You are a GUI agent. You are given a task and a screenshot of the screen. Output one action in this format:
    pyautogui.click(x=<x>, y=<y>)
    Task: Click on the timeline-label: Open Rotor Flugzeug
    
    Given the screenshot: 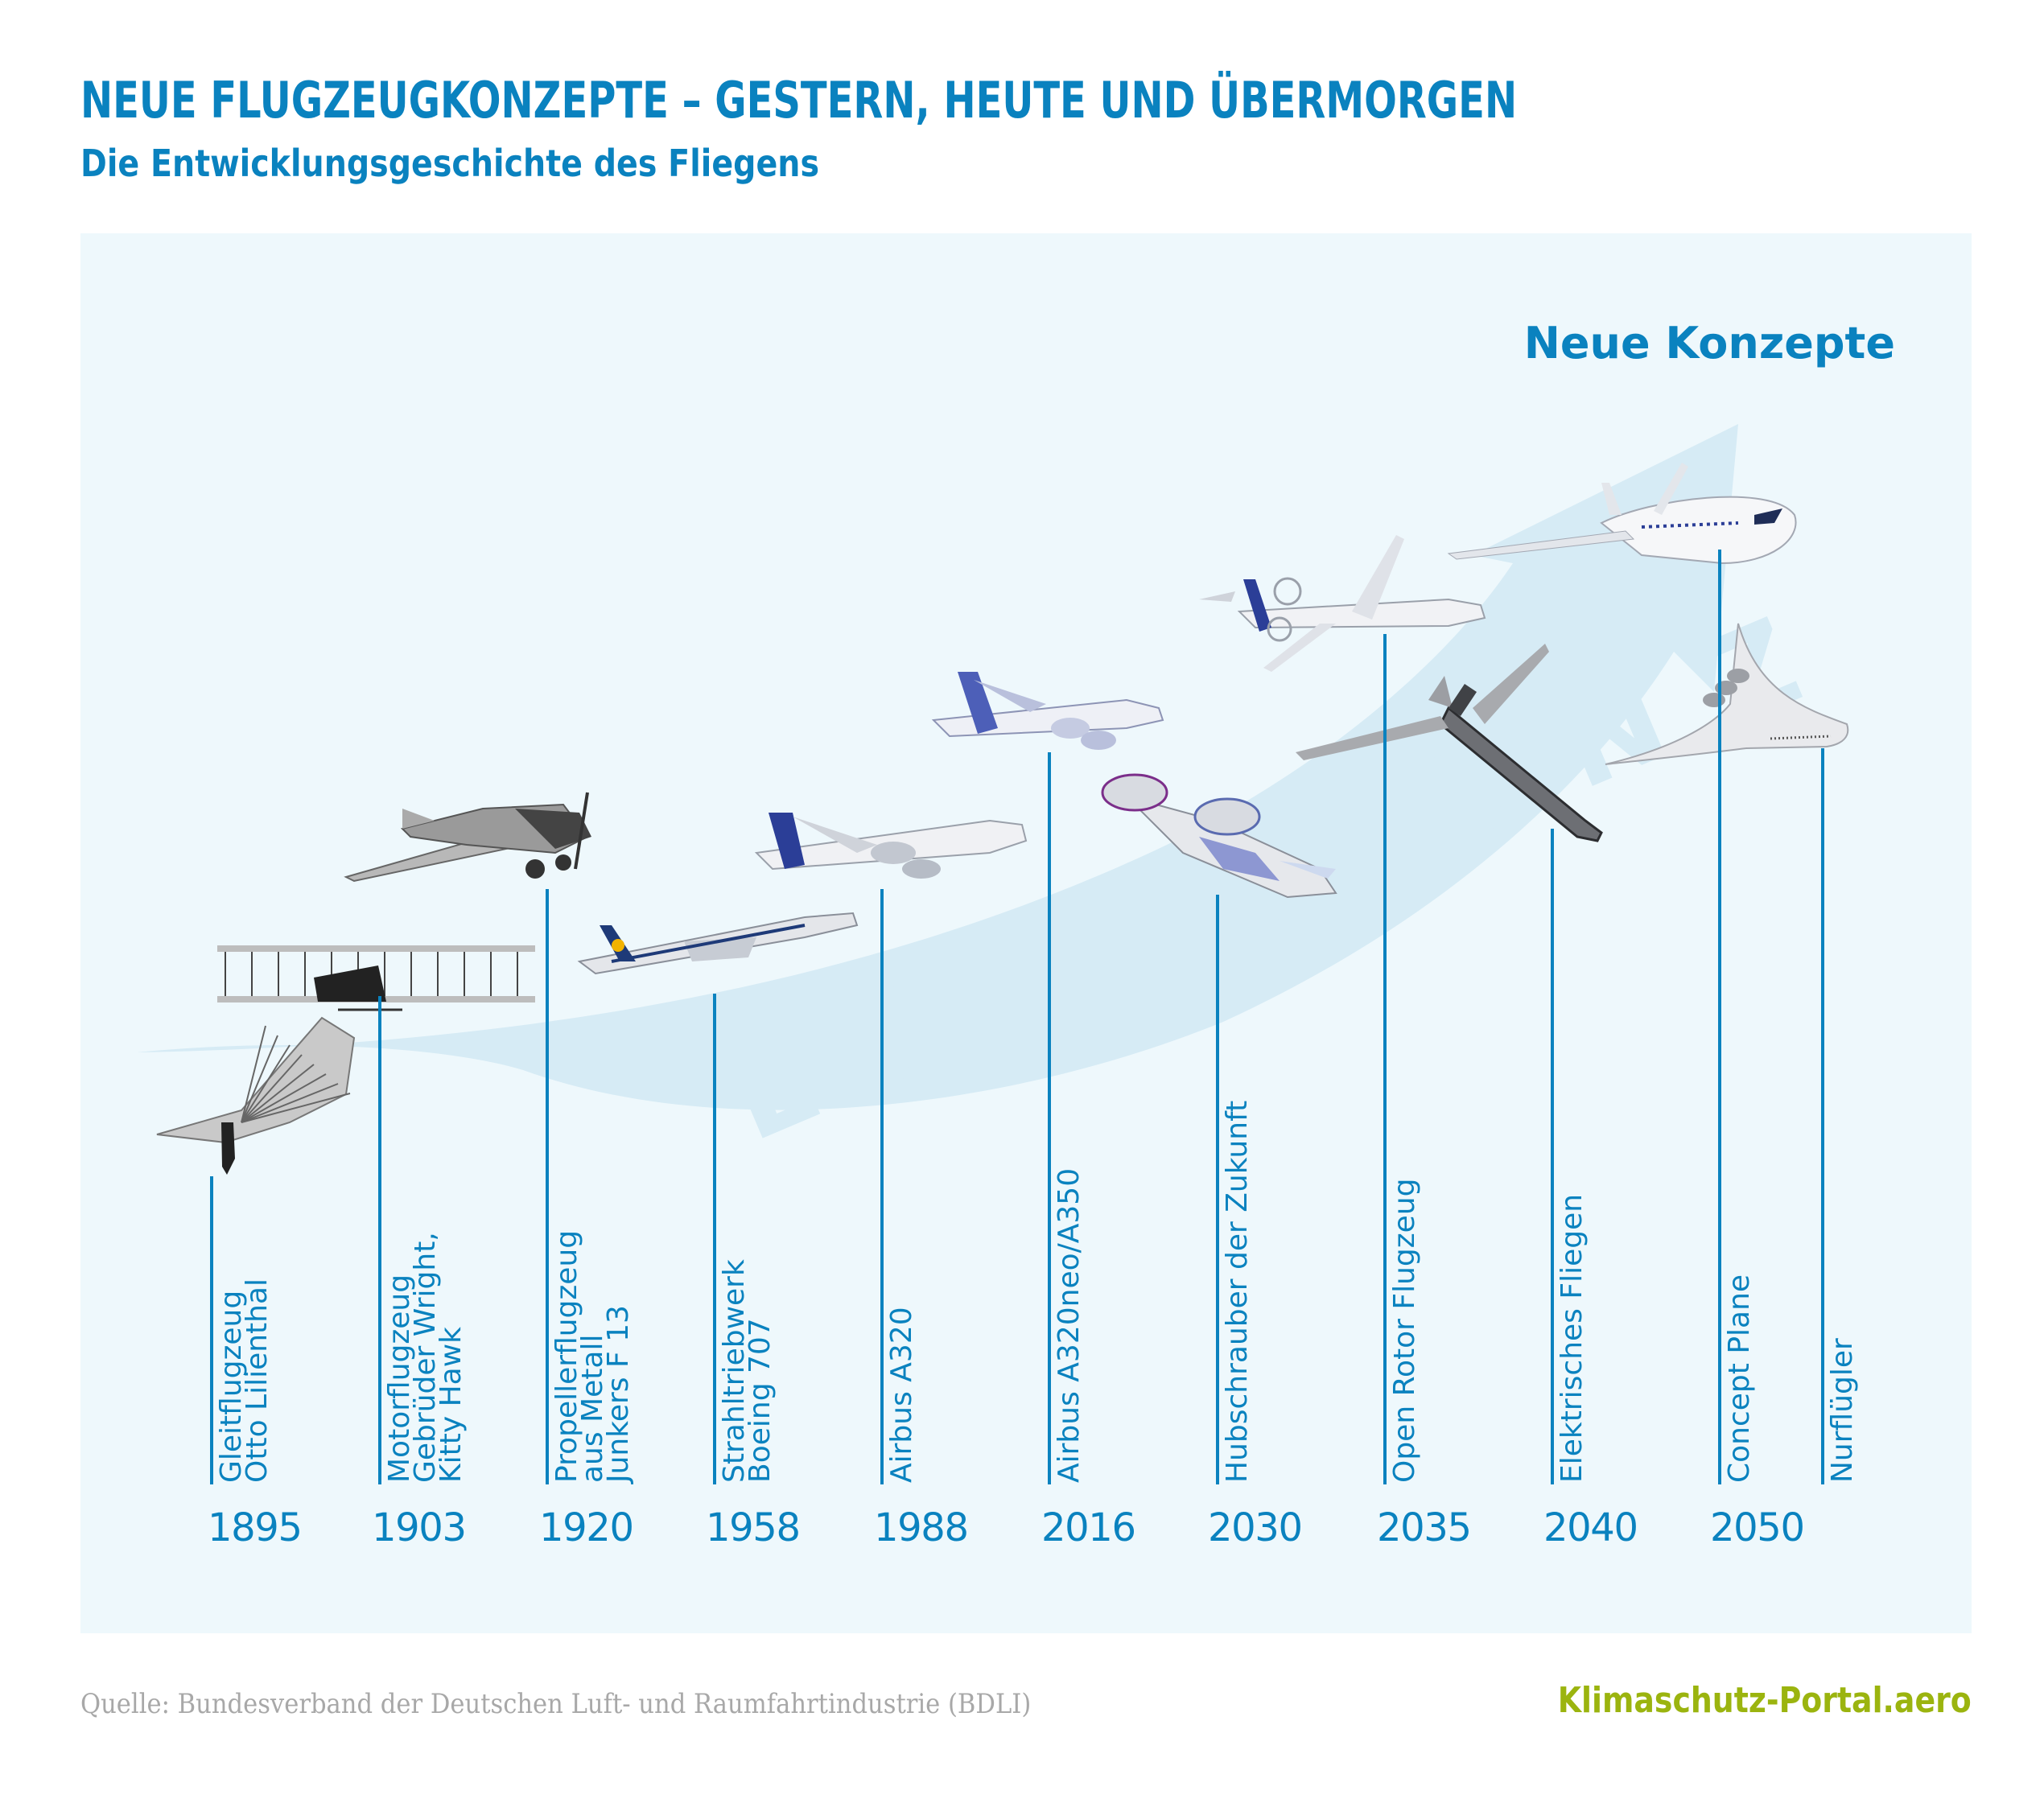 What is the action you would take?
    pyautogui.click(x=1404, y=1331)
    